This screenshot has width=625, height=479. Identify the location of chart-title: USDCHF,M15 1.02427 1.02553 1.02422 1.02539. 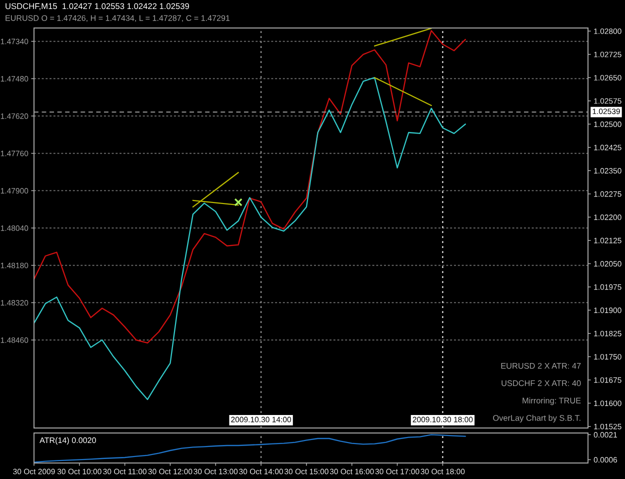
(97, 6).